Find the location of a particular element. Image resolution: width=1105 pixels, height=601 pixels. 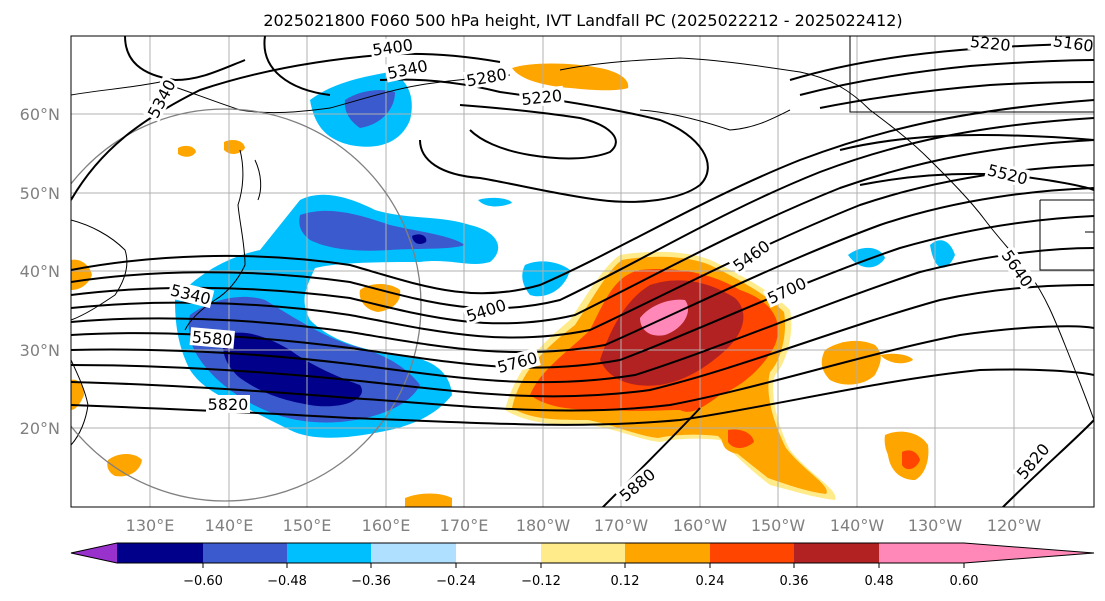

lon-label: 150°W is located at coordinates (778, 525).